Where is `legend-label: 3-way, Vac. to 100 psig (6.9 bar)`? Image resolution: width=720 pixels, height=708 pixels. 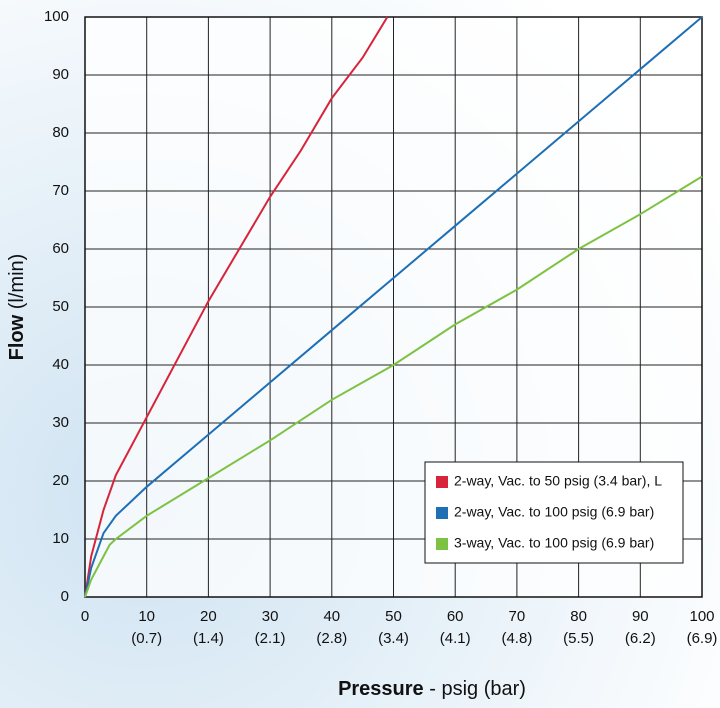 legend-label: 3-way, Vac. to 100 psig (6.9 bar) is located at coordinates (554, 543).